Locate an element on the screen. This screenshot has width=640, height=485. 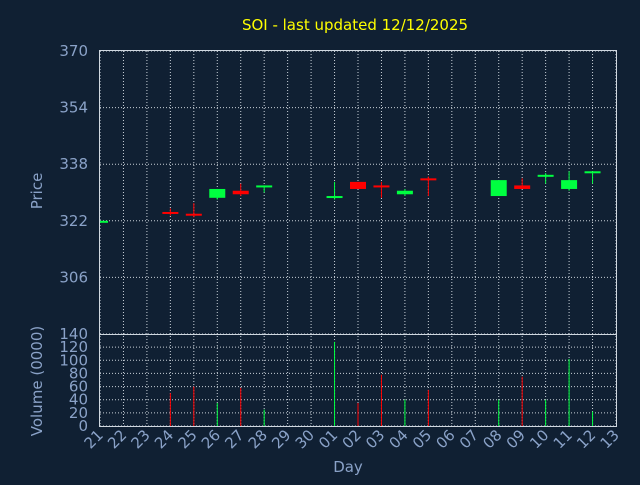
x-tick-label: 25 is located at coordinates (187, 439).